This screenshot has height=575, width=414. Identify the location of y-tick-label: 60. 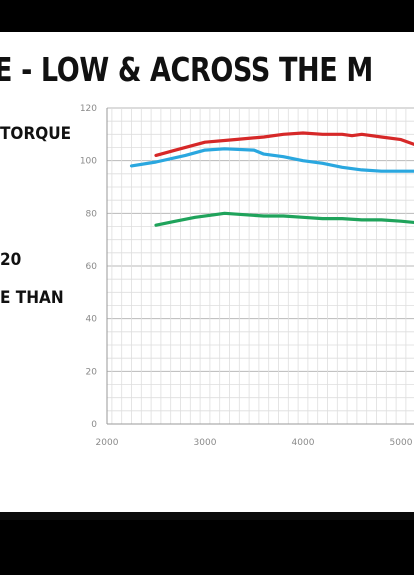
(92, 267).